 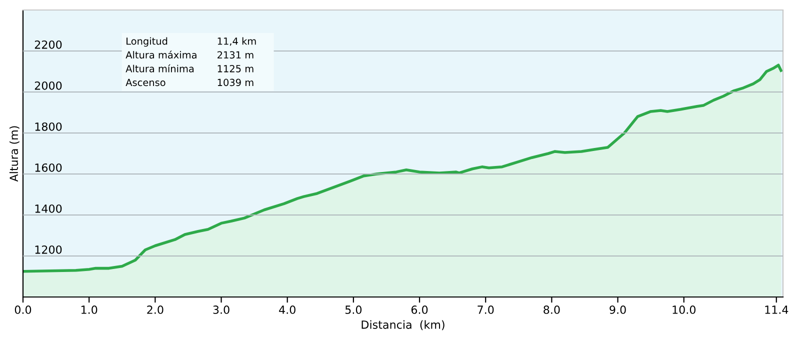 What do you see at coordinates (14, 154) in the screenshot?
I see `y-axis-title: Altura (m)` at bounding box center [14, 154].